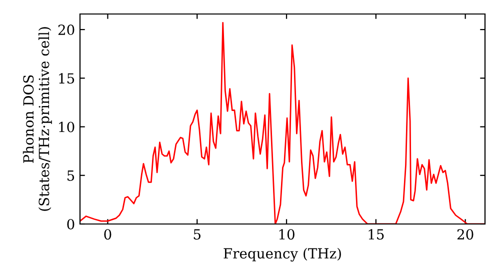 Image resolution: width=500 pixels, height=280 pixels. I want to click on x-tick-label: 0, so click(108, 234).